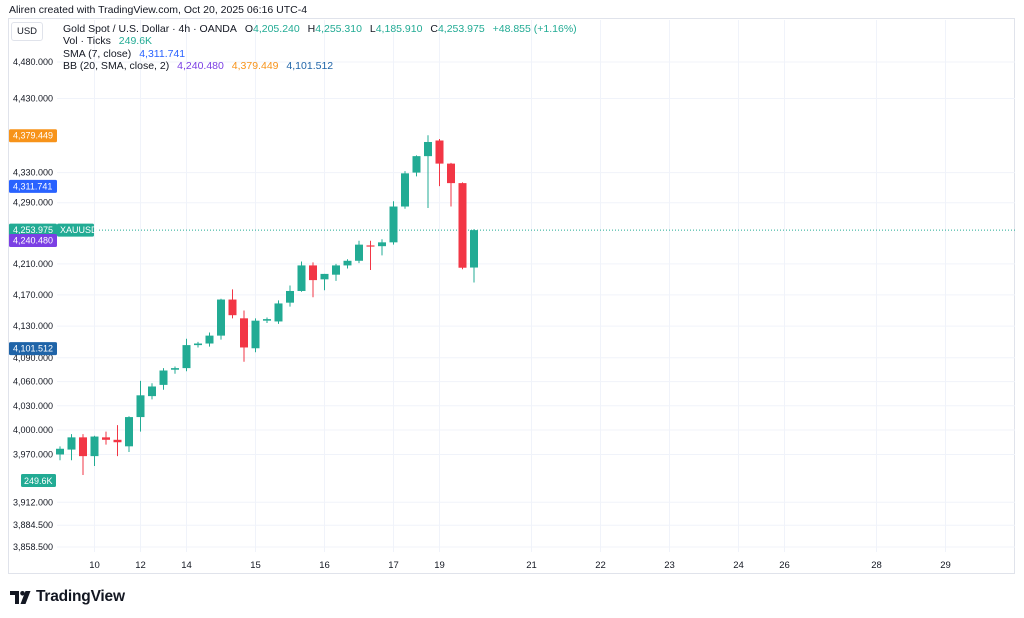  Describe the element at coordinates (439, 565) in the screenshot. I see `x-tick-label: 19` at that location.